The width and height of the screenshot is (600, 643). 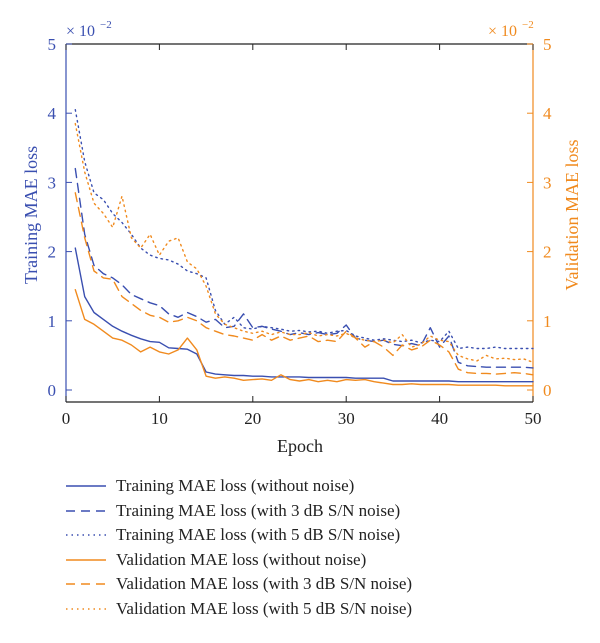 I want to click on x-tick-label: 30, so click(x=346, y=418).